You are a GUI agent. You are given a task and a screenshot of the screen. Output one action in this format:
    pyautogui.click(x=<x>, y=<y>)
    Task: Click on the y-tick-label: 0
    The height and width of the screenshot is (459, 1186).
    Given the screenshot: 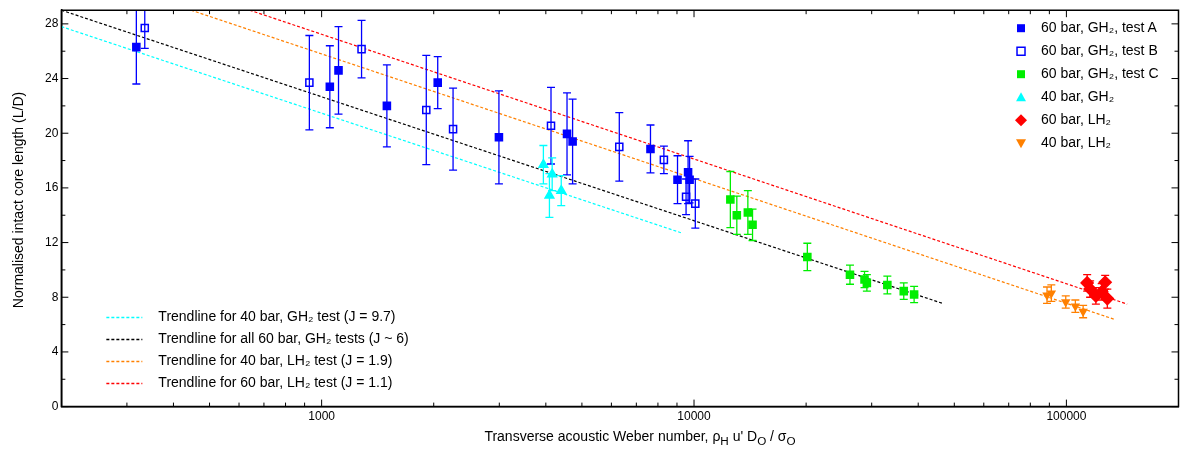 What is the action you would take?
    pyautogui.click(x=55, y=405)
    